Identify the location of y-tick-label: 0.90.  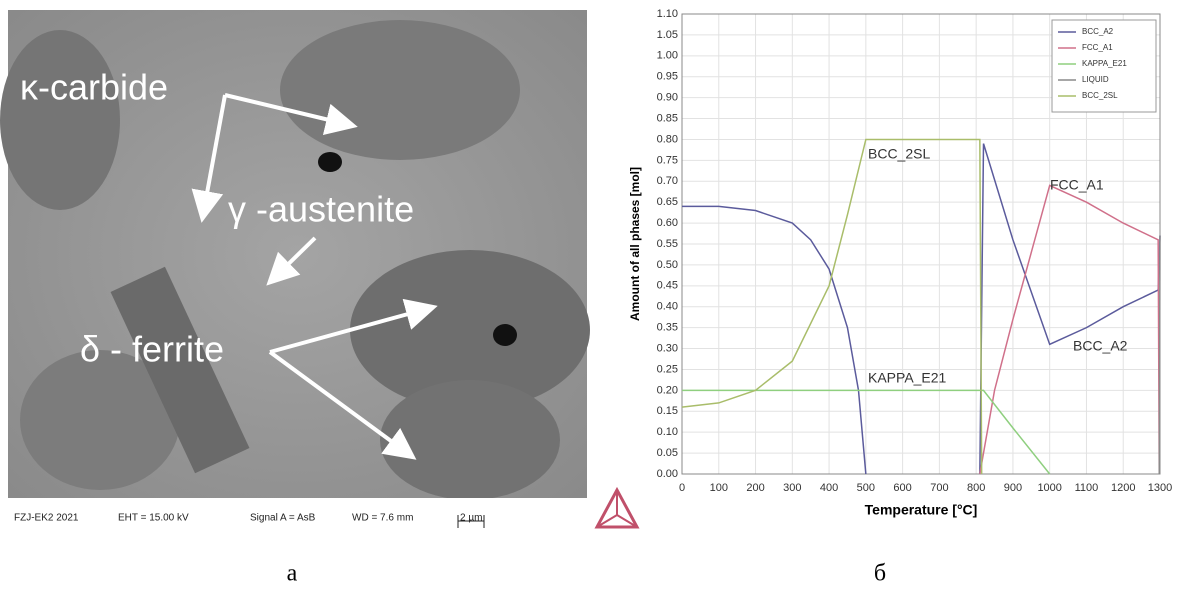
(667, 98).